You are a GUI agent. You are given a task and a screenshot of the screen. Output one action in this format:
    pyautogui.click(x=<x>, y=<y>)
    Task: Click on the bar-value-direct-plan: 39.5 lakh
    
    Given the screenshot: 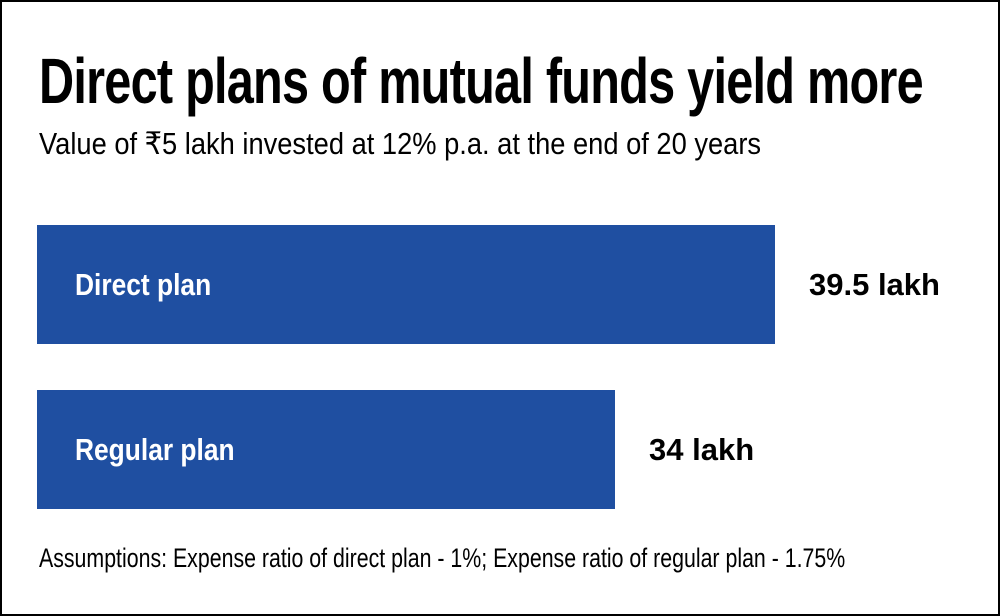 What is the action you would take?
    pyautogui.click(x=874, y=284)
    